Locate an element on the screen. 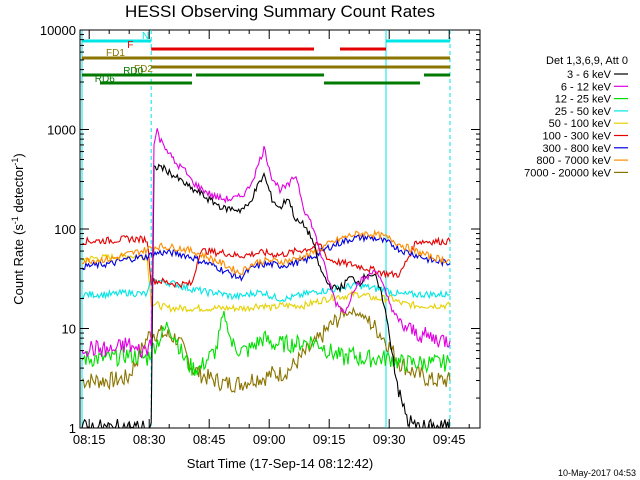 The height and width of the screenshot is (480, 640). y-tick-label-10000: 10000 is located at coordinates (58, 30).